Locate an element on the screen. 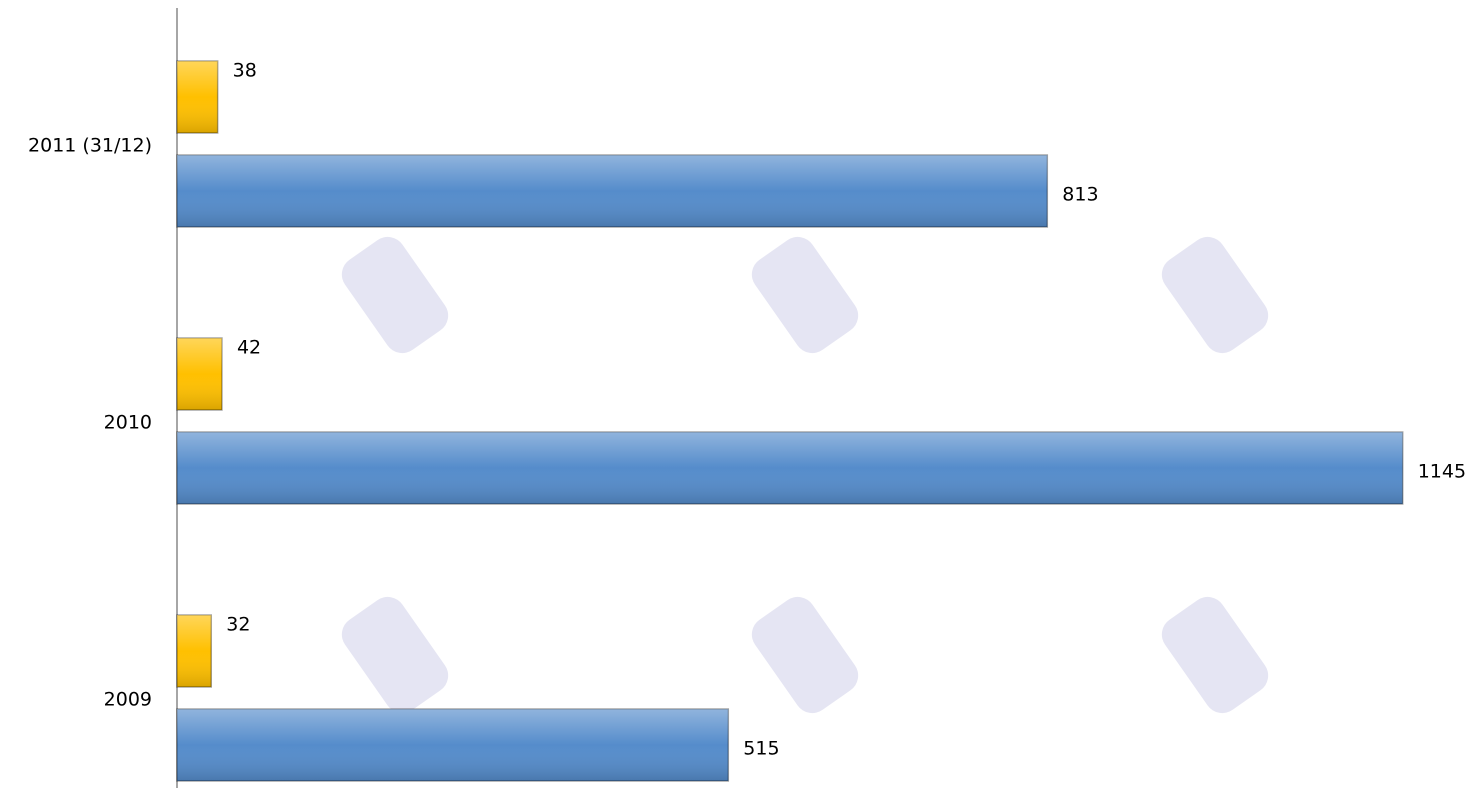 This screenshot has height=788, width=1483. data-label: 32 is located at coordinates (238, 625).